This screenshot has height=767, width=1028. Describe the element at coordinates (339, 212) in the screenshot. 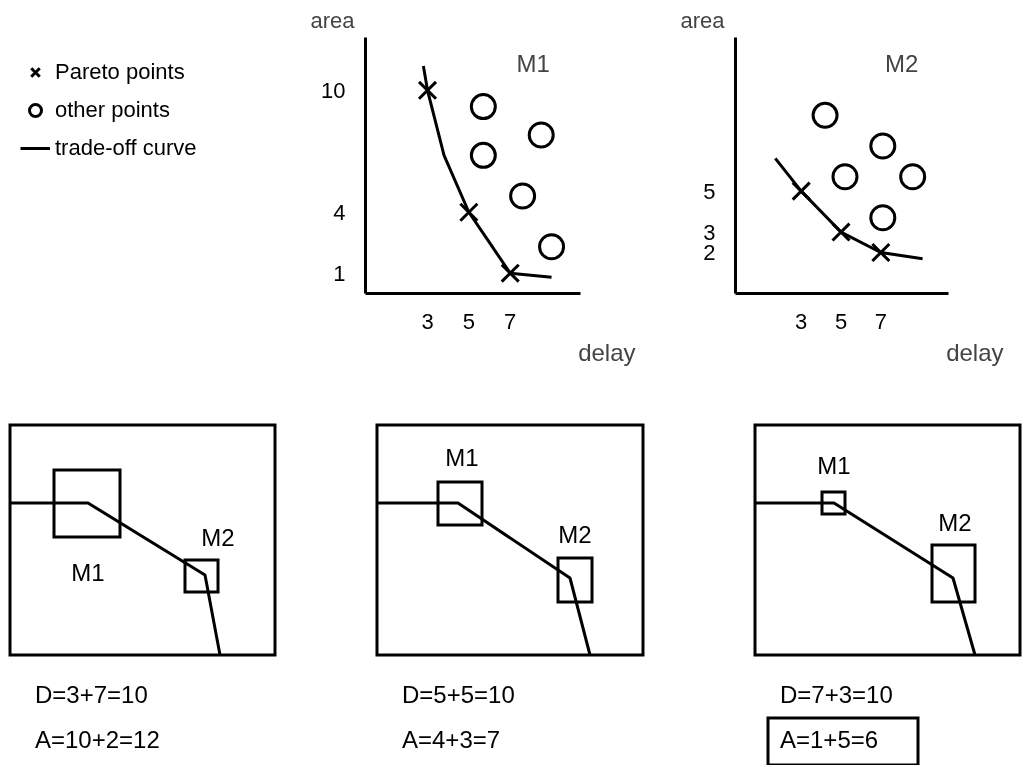

I see `y-tick-label: 4` at that location.